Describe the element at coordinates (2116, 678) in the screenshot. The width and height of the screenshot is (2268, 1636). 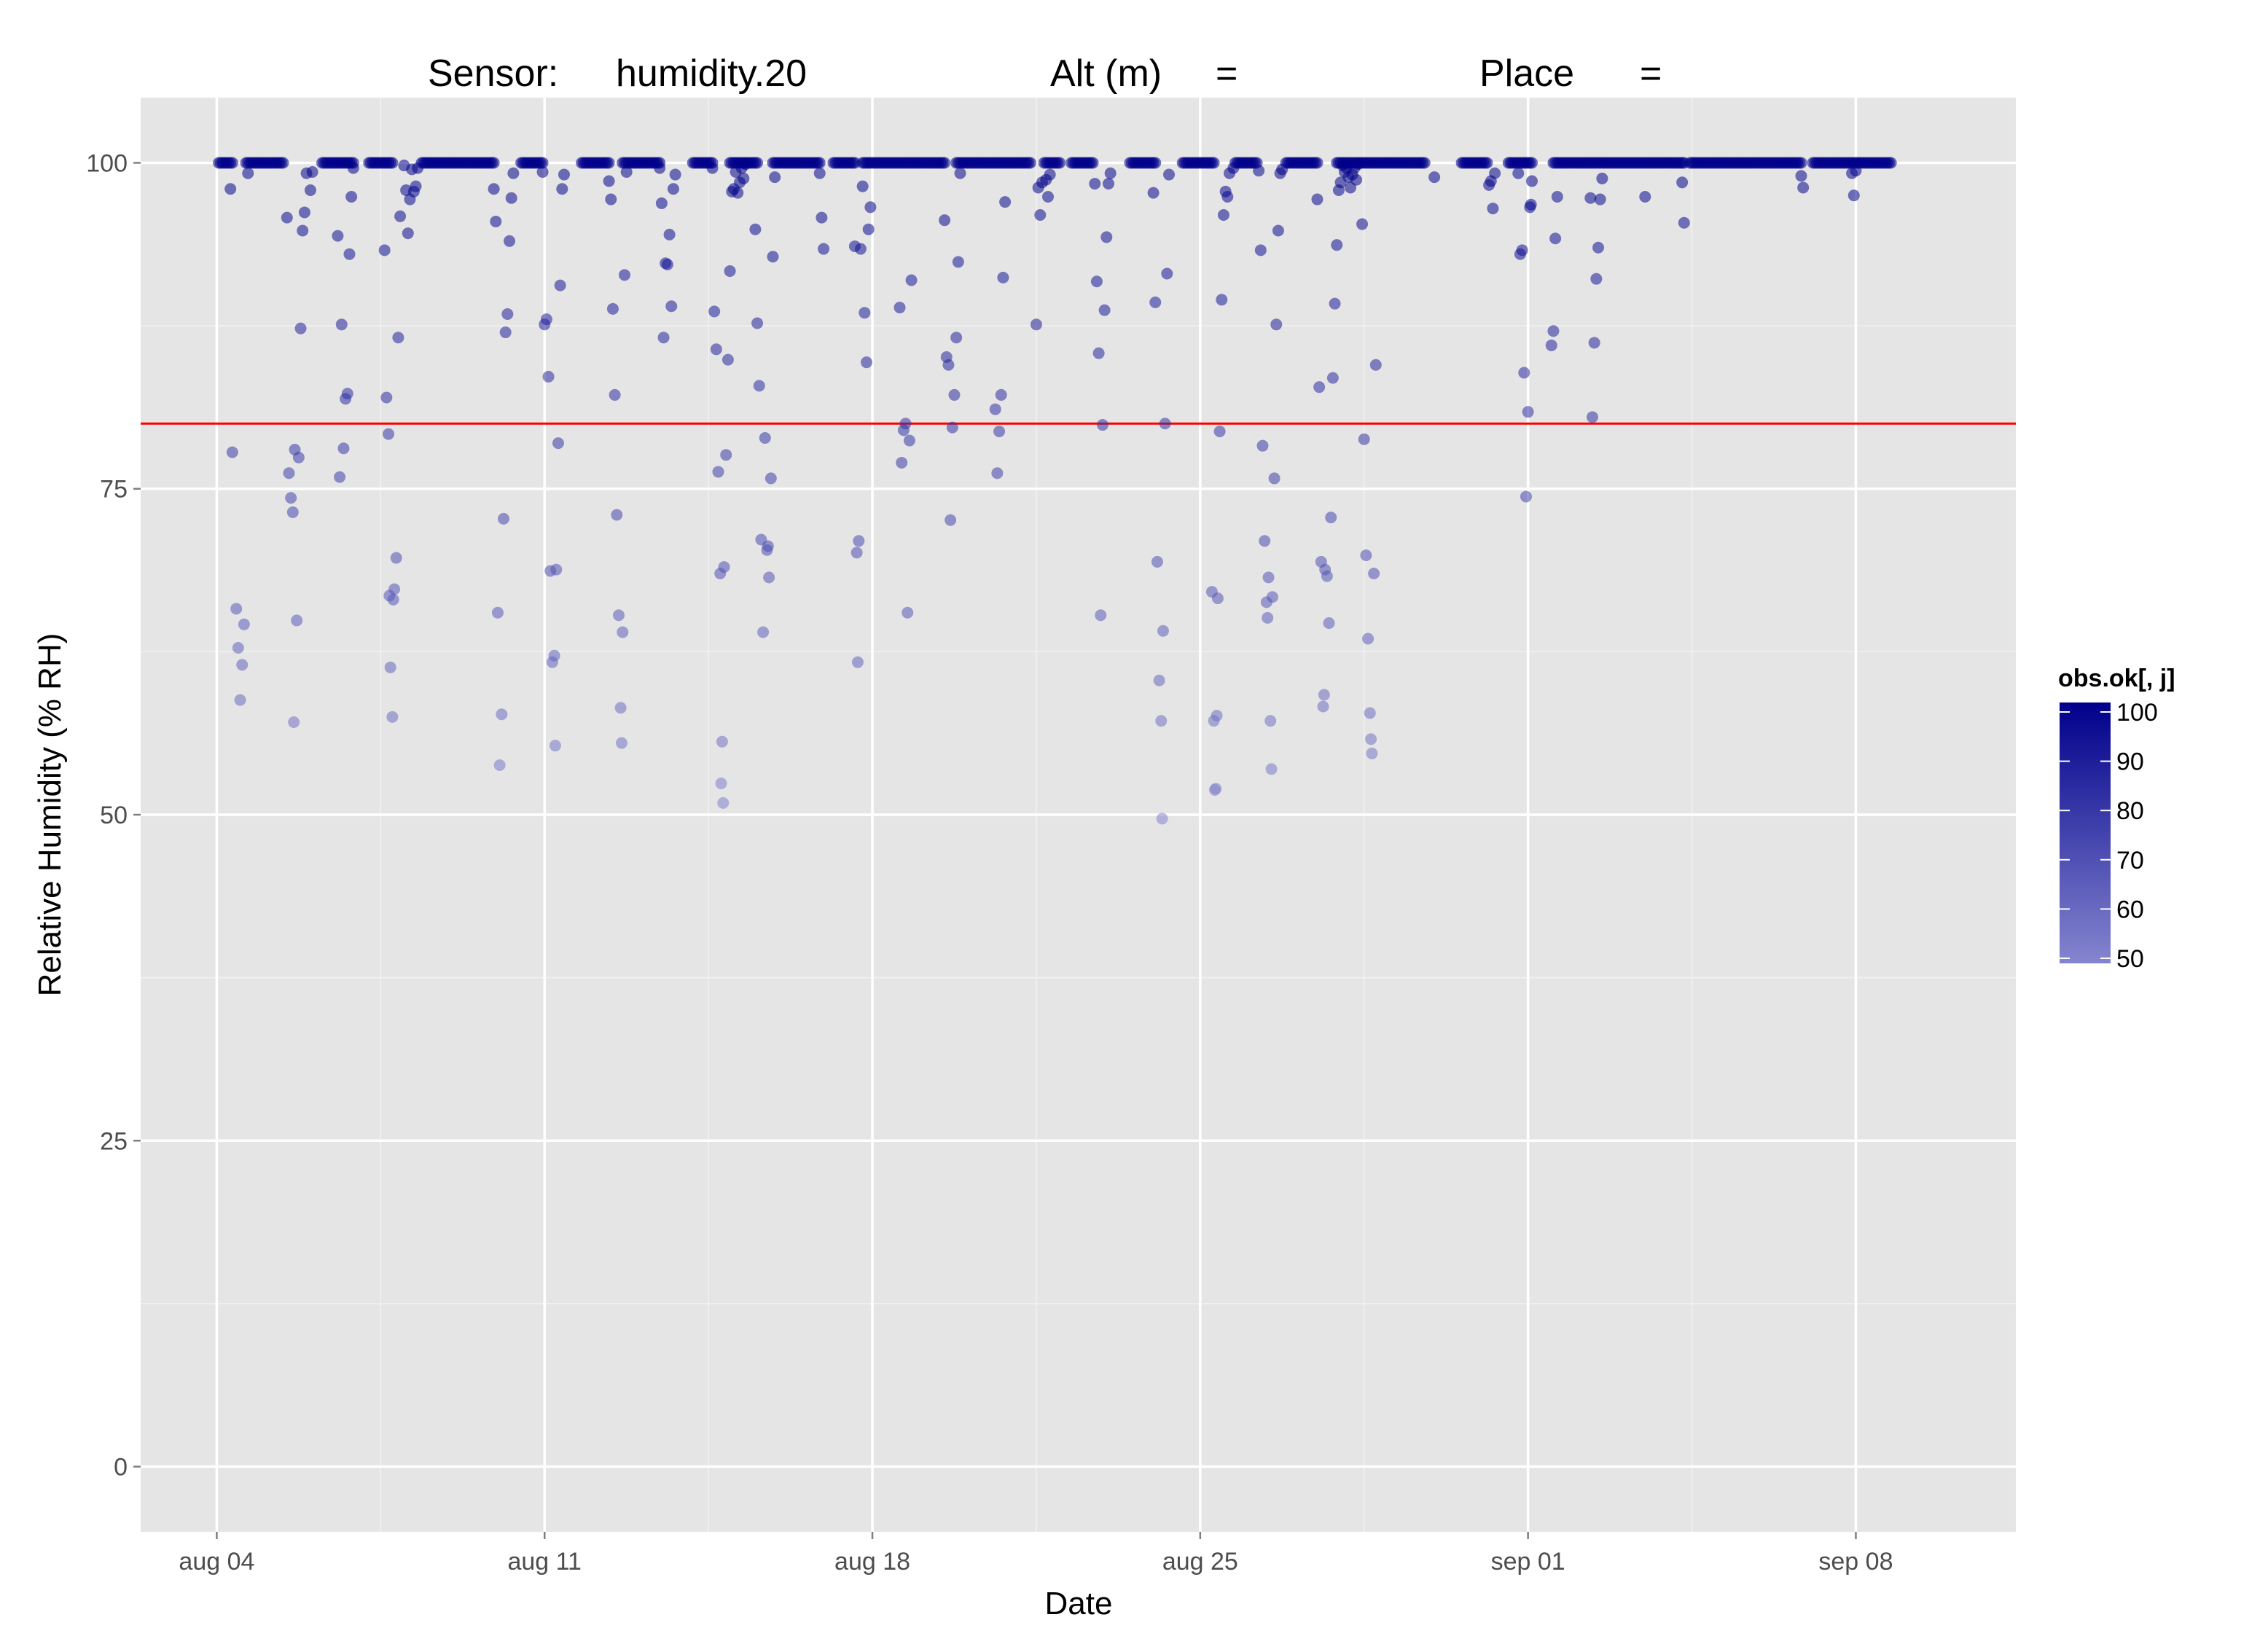
I see `legend-title: obs.ok[, j]` at that location.